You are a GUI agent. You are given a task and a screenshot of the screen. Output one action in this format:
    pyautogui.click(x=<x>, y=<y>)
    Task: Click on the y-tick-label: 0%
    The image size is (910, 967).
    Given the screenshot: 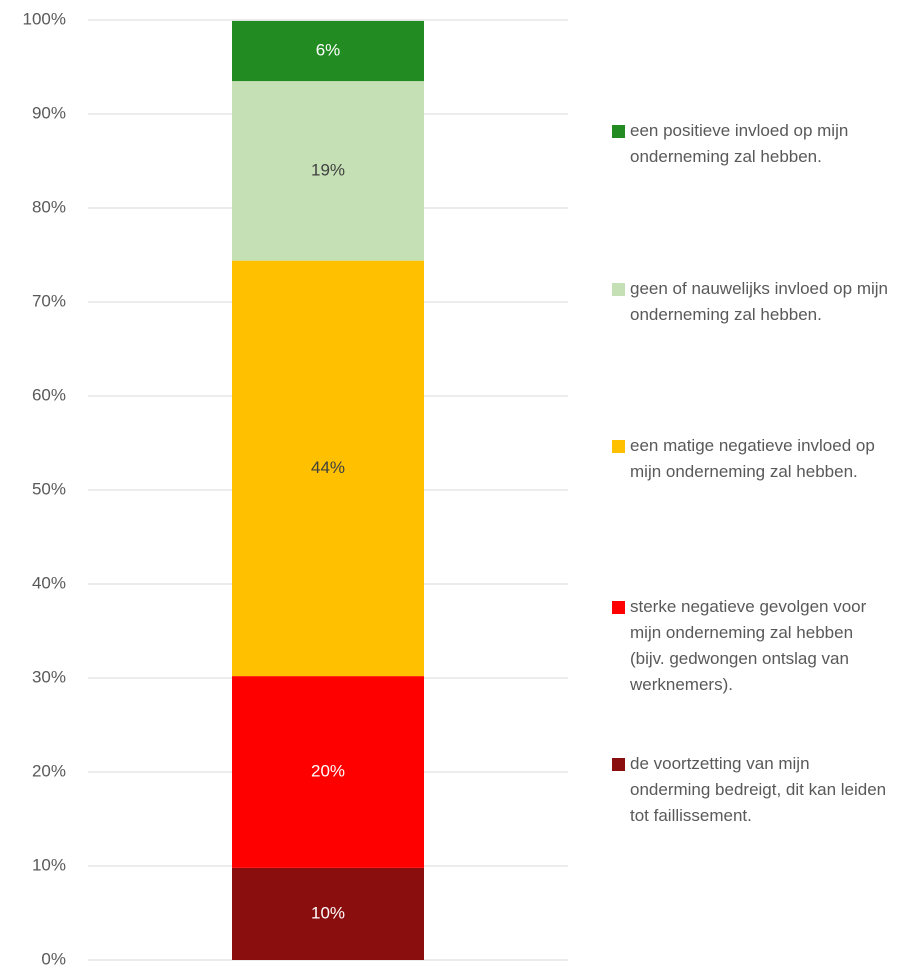 What is the action you would take?
    pyautogui.click(x=53, y=958)
    